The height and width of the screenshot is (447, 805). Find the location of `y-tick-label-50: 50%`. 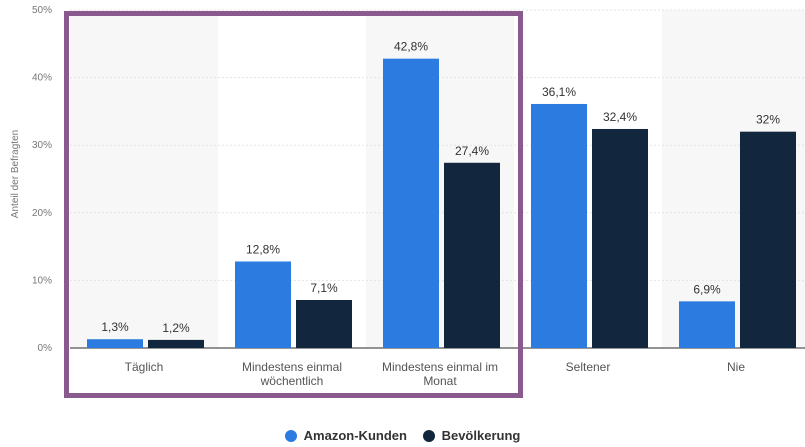

y-tick-label-50: 50% is located at coordinates (42, 10).